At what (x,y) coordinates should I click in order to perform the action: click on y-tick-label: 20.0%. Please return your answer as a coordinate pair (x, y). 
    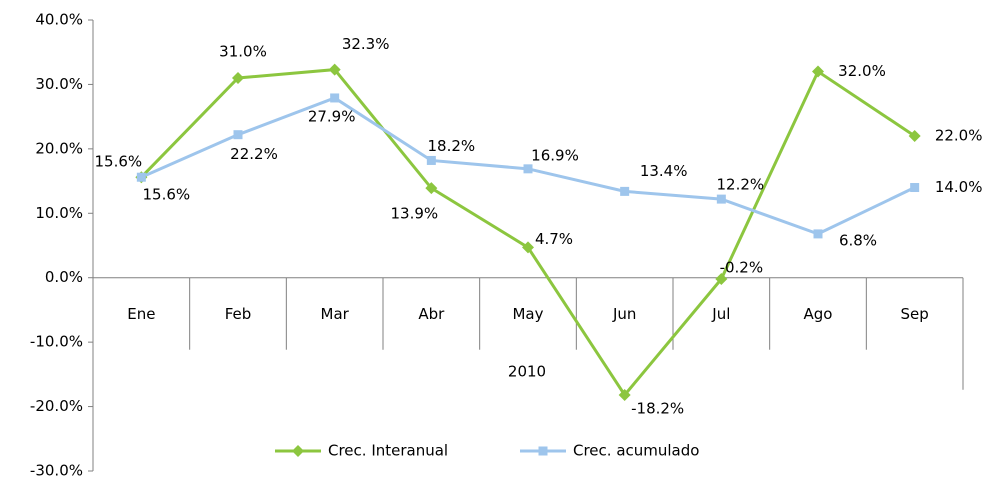
    Looking at the image, I should click on (59, 148).